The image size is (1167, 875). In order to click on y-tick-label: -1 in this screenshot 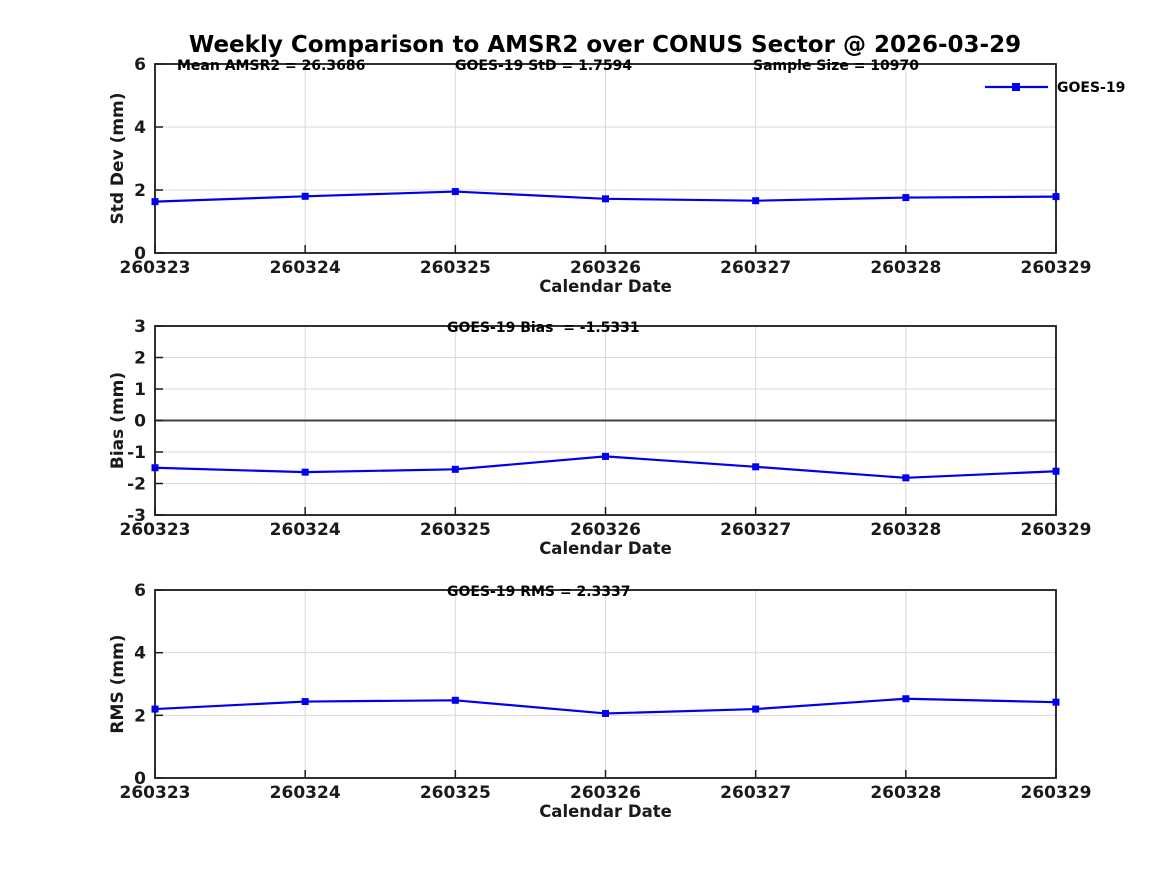, I will do `click(136, 453)`.